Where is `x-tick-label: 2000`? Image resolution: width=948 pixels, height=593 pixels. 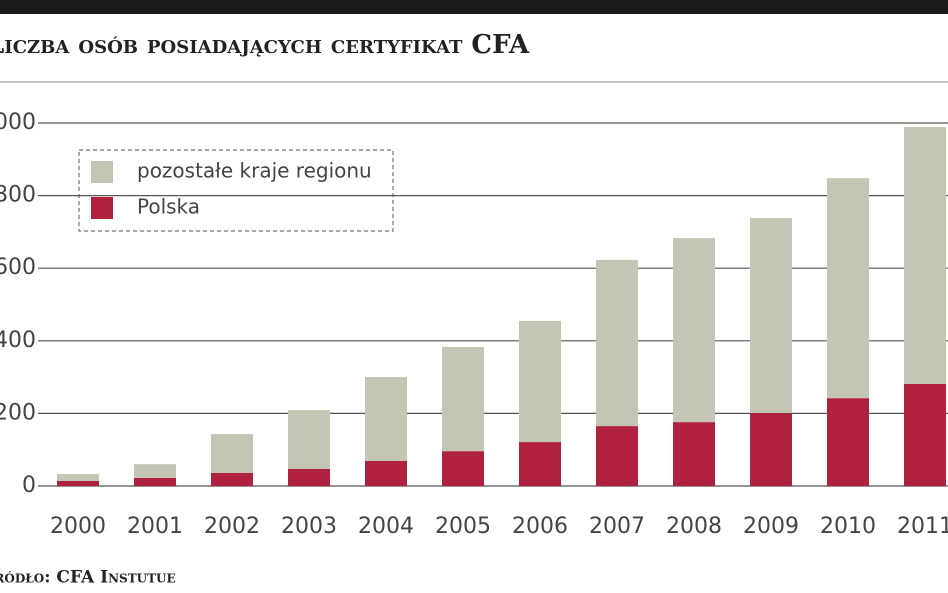 x-tick-label: 2000 is located at coordinates (78, 526).